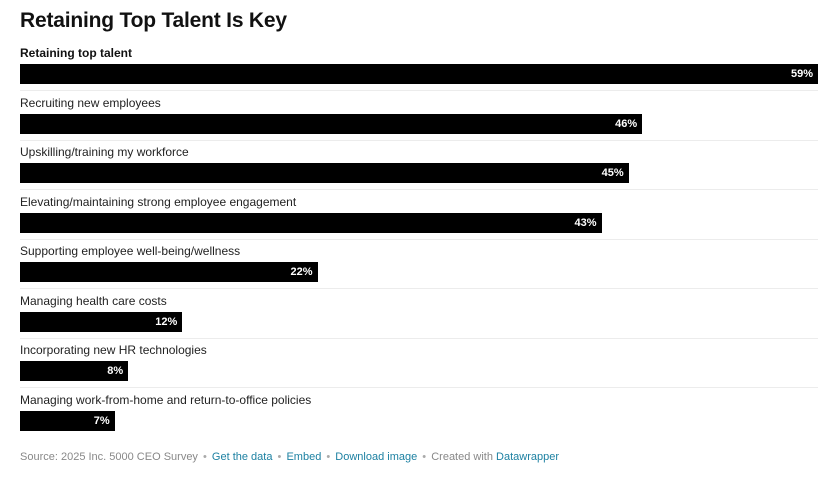 This screenshot has height=481, width=829. I want to click on bar-value-label: 22%, so click(301, 272).